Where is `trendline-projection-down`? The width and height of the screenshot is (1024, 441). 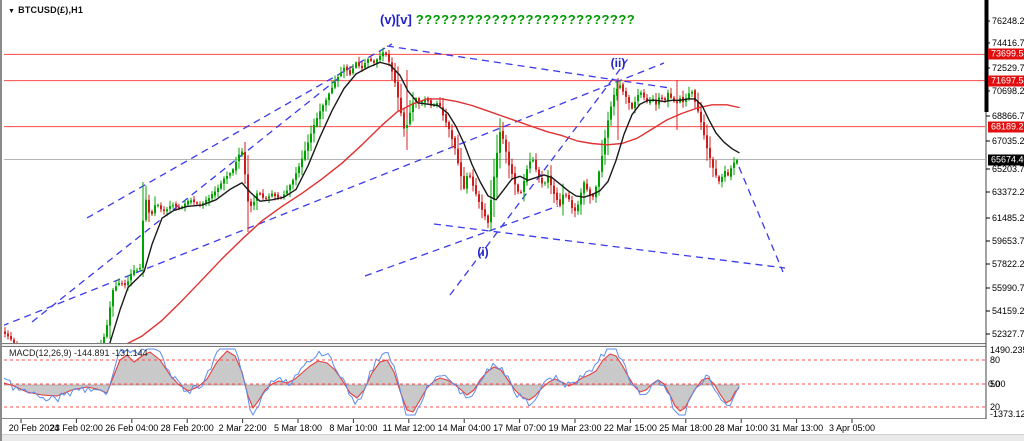
trendline-projection-down is located at coordinates (761, 219).